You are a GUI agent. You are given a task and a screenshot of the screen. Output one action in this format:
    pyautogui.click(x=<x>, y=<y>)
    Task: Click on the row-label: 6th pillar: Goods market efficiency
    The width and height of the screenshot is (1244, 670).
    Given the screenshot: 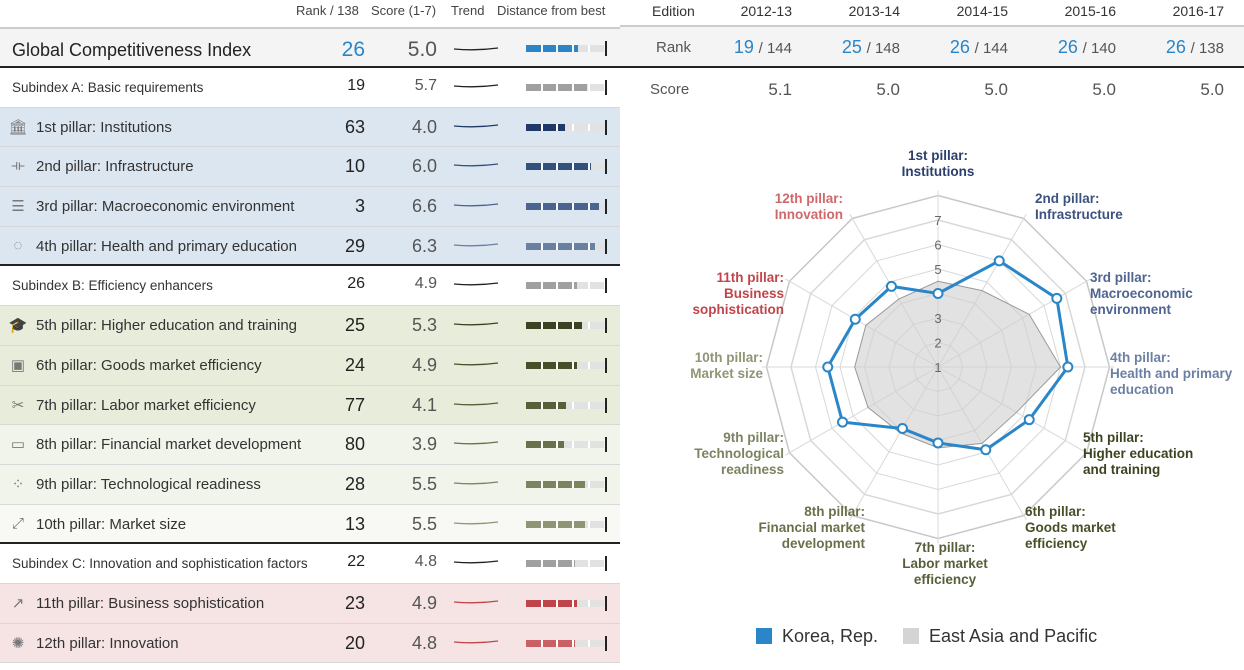 What is the action you would take?
    pyautogui.click(x=149, y=365)
    